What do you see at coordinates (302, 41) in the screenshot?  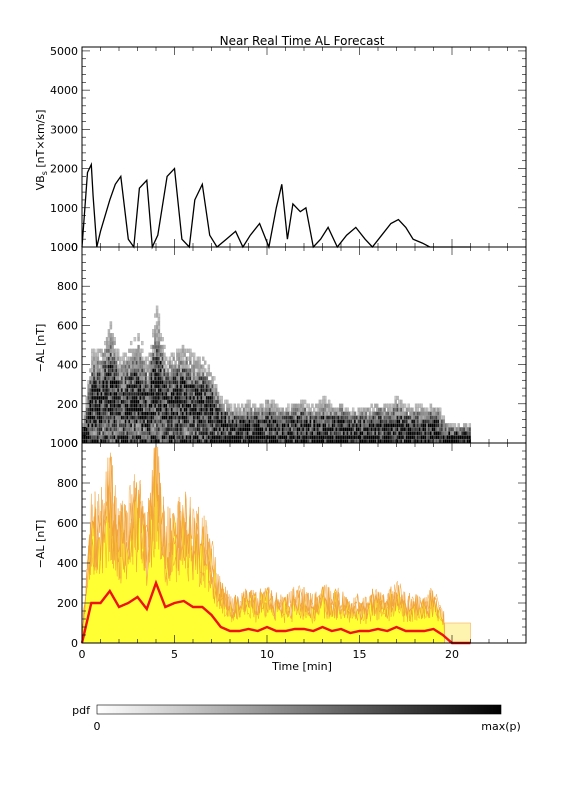 I see `figure-title: Near Real Time AL Forecast` at bounding box center [302, 41].